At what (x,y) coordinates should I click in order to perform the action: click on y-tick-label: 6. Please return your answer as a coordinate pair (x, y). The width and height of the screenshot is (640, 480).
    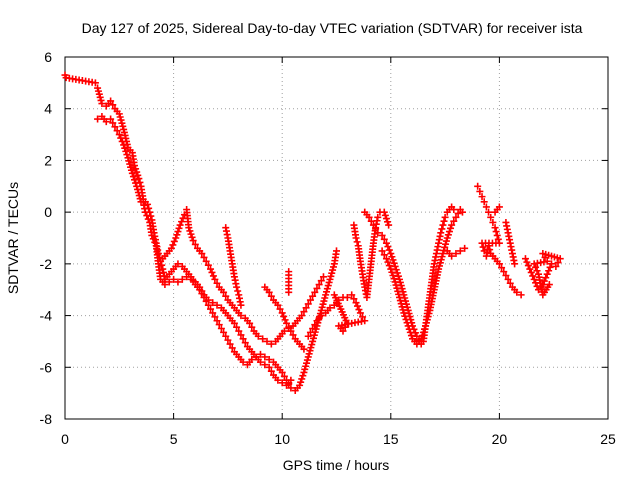
    Looking at the image, I should click on (48, 57).